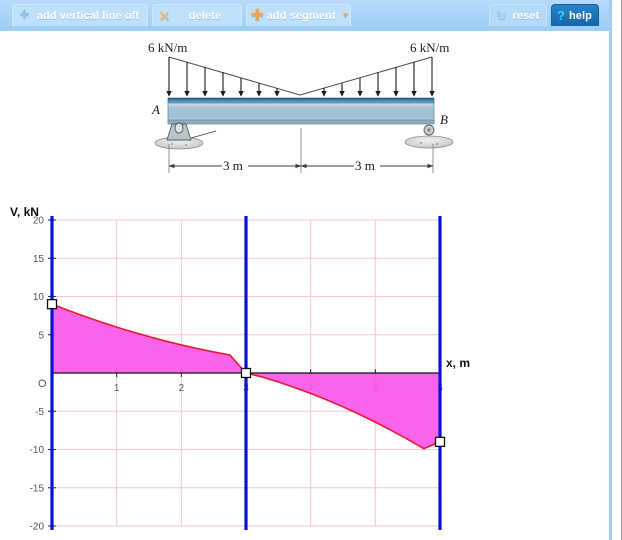 The width and height of the screenshot is (622, 540). What do you see at coordinates (345, 15) in the screenshot?
I see `chevron-down-icon: ▼` at bounding box center [345, 15].